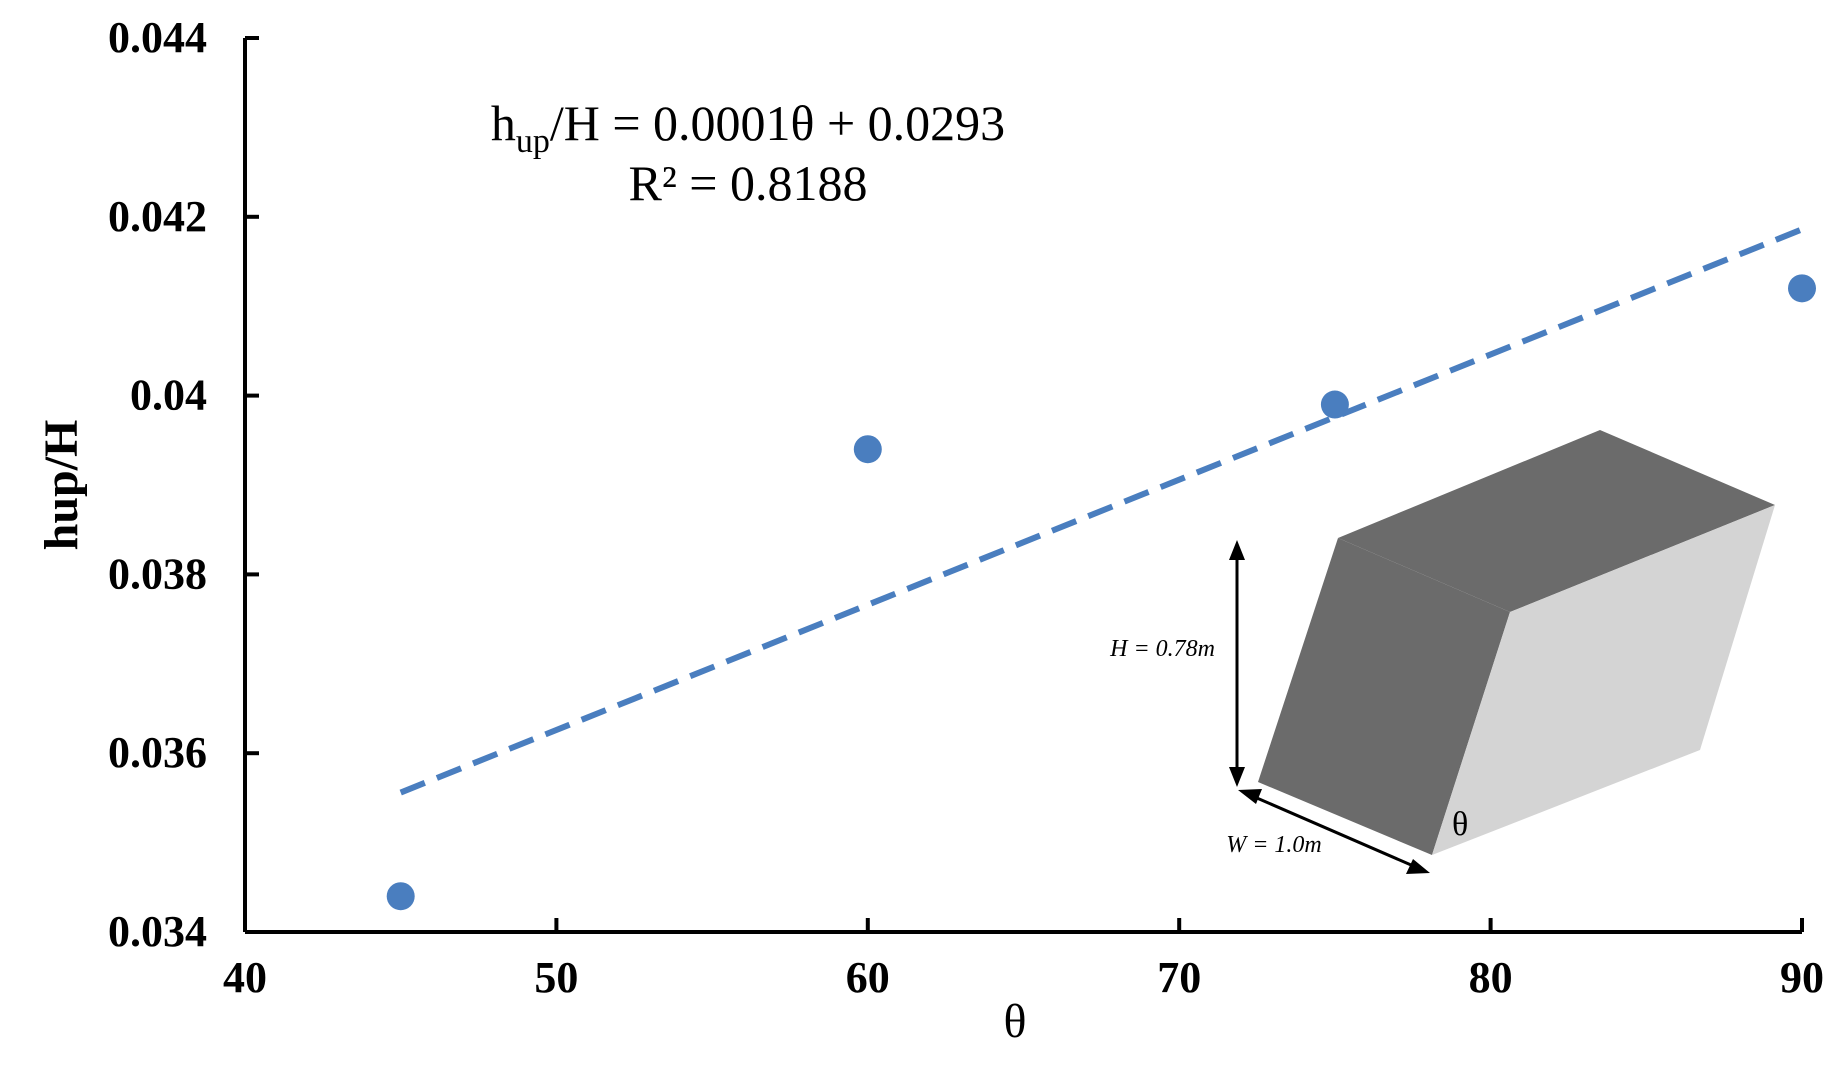 This screenshot has height=1066, width=1838. What do you see at coordinates (747, 183) in the screenshot?
I see `r-squared: R² = 0.8188` at bounding box center [747, 183].